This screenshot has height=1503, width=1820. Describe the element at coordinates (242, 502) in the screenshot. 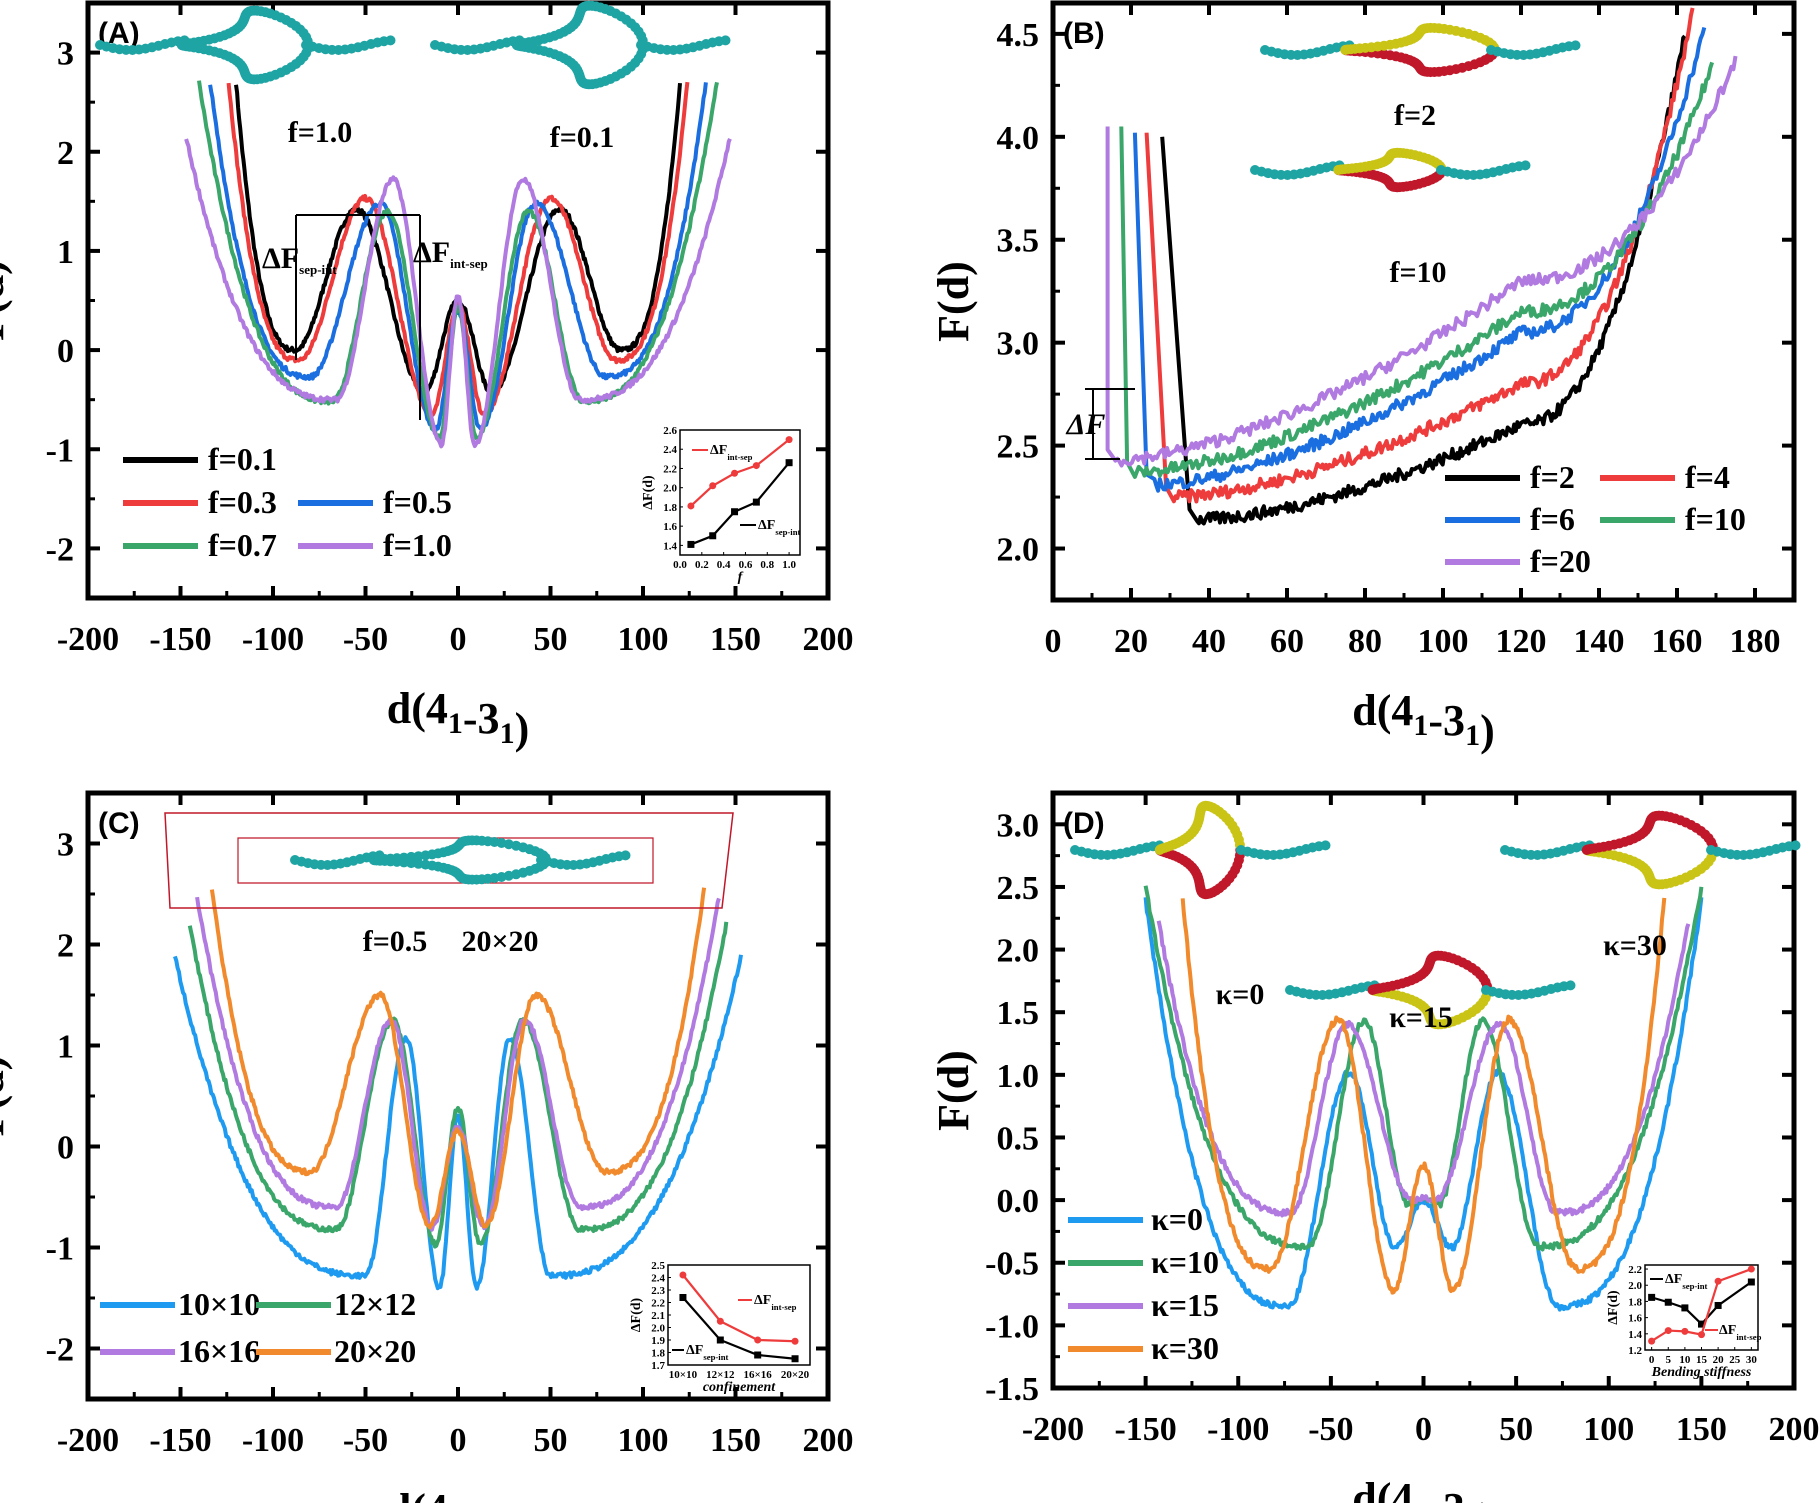

I see `legend-label: f=0.3` at that location.